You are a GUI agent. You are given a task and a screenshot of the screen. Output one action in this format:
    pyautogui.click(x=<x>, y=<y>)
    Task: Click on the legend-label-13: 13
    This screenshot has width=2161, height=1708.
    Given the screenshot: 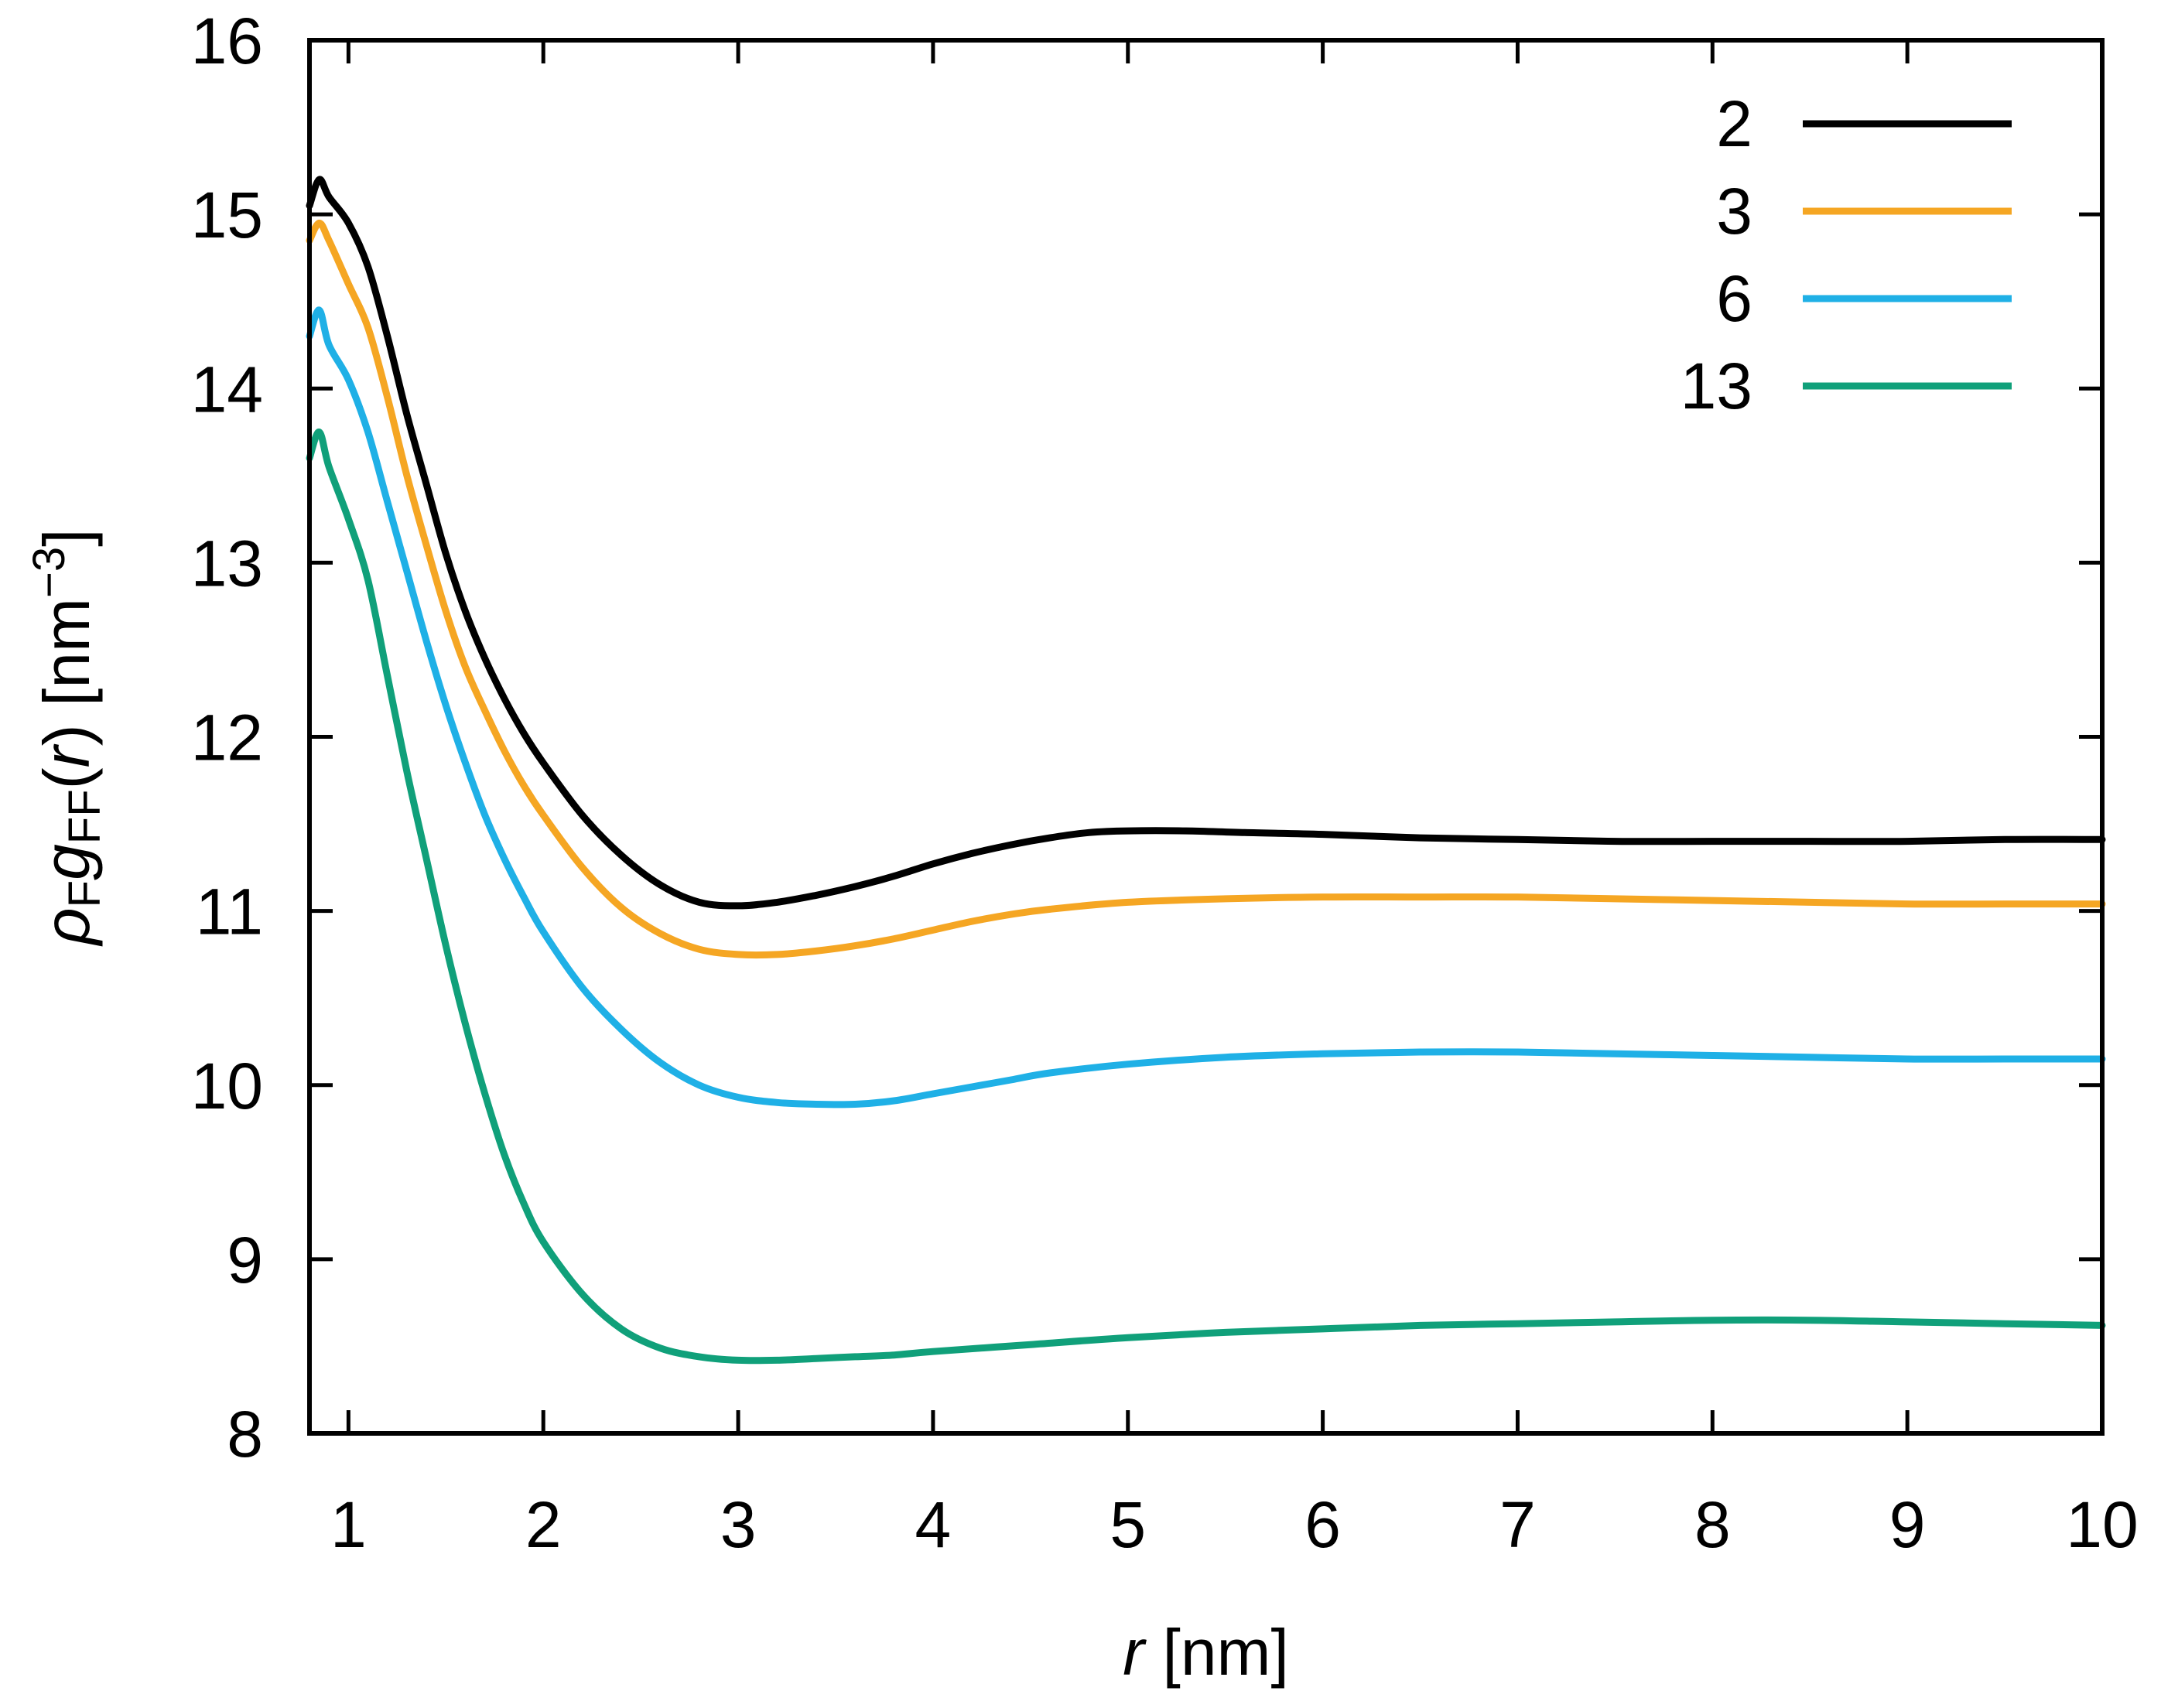 What is the action you would take?
    pyautogui.click(x=1716, y=386)
    